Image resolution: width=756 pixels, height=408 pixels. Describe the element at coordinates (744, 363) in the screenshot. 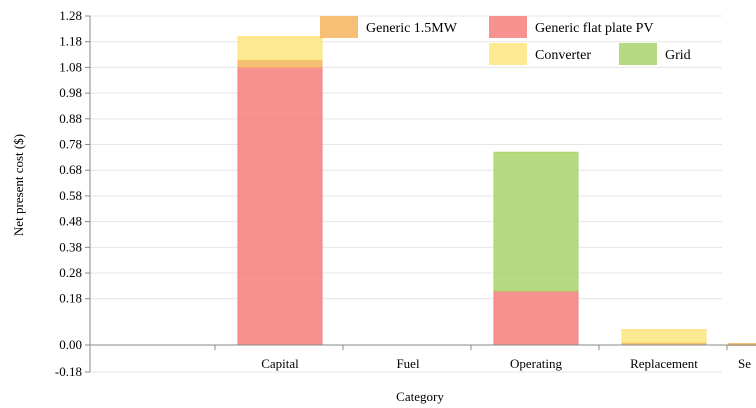

I see `x-tick-label: Se` at that location.